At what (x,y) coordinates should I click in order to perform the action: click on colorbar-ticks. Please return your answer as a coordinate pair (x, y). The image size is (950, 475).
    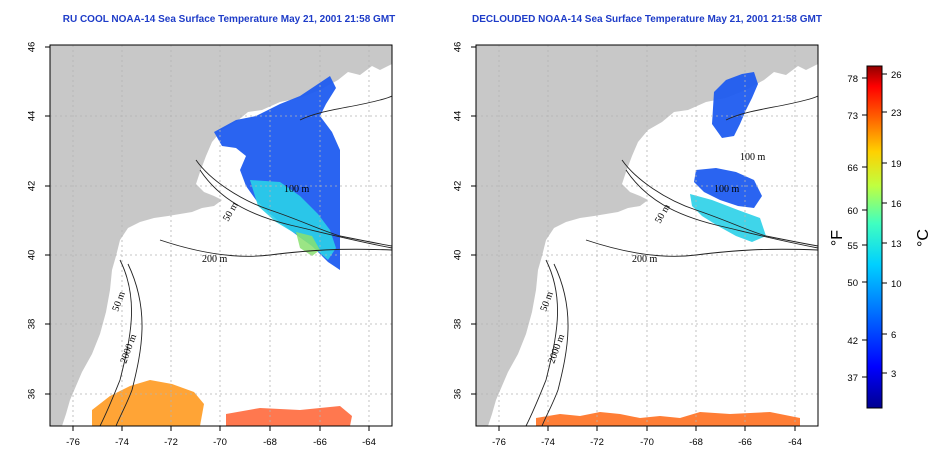
    Looking at the image, I should click on (874, 225).